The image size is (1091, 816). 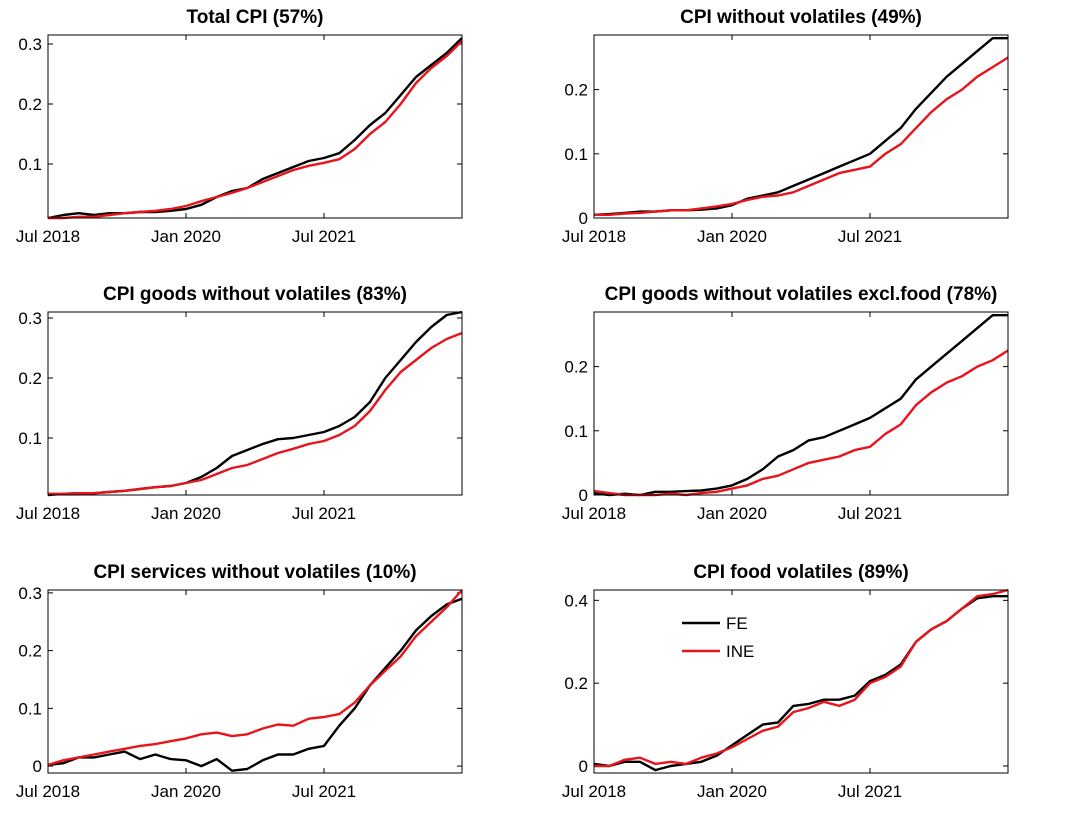 What do you see at coordinates (254, 572) in the screenshot?
I see `subplot-title: CPI services without volatiles (10%)` at bounding box center [254, 572].